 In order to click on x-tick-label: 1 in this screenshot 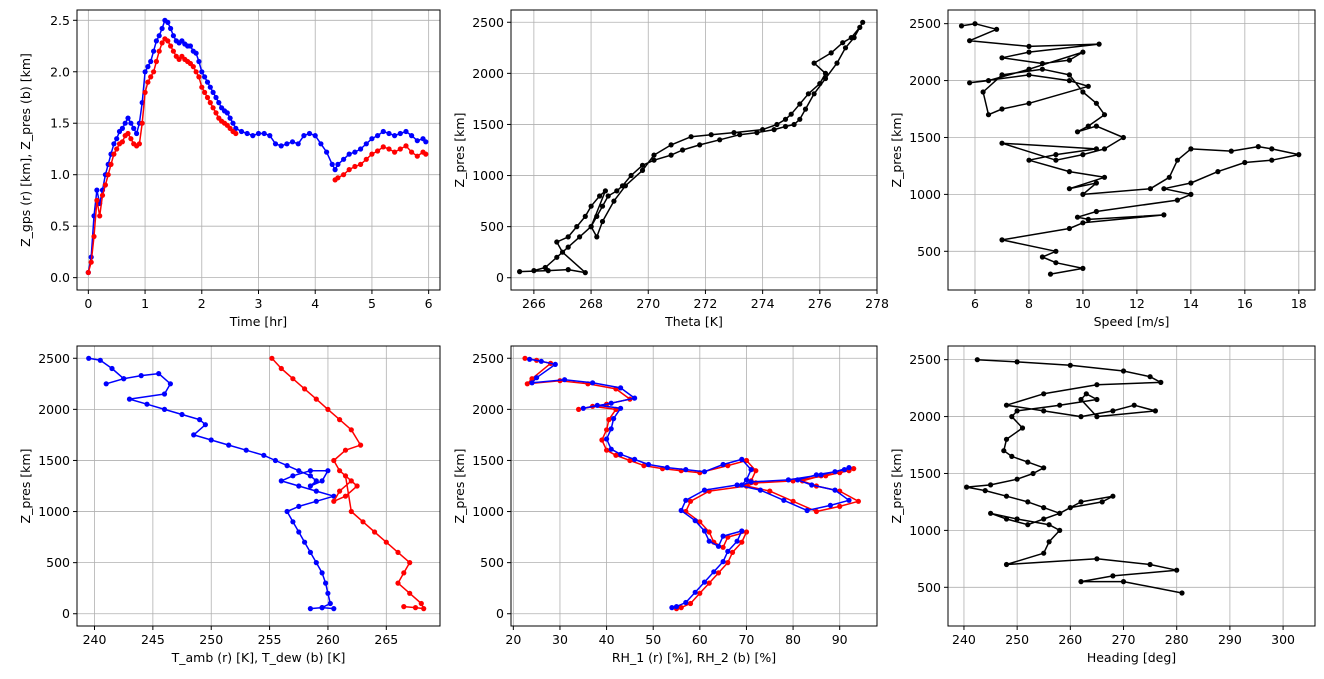, I will do `click(145, 303)`.